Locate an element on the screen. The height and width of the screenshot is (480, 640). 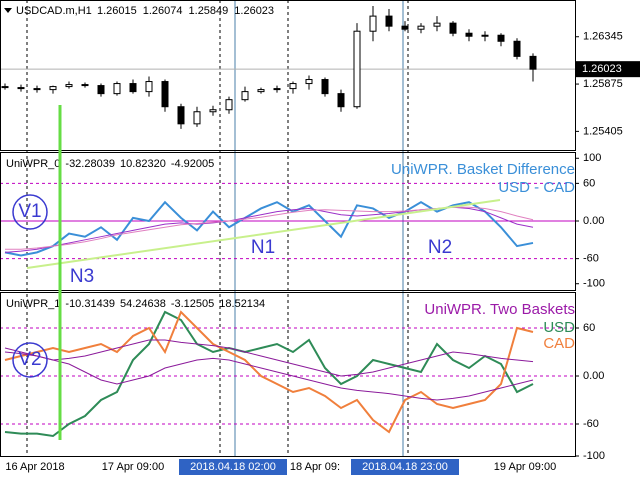
y-tick-label: 1.25405 is located at coordinates (603, 131).